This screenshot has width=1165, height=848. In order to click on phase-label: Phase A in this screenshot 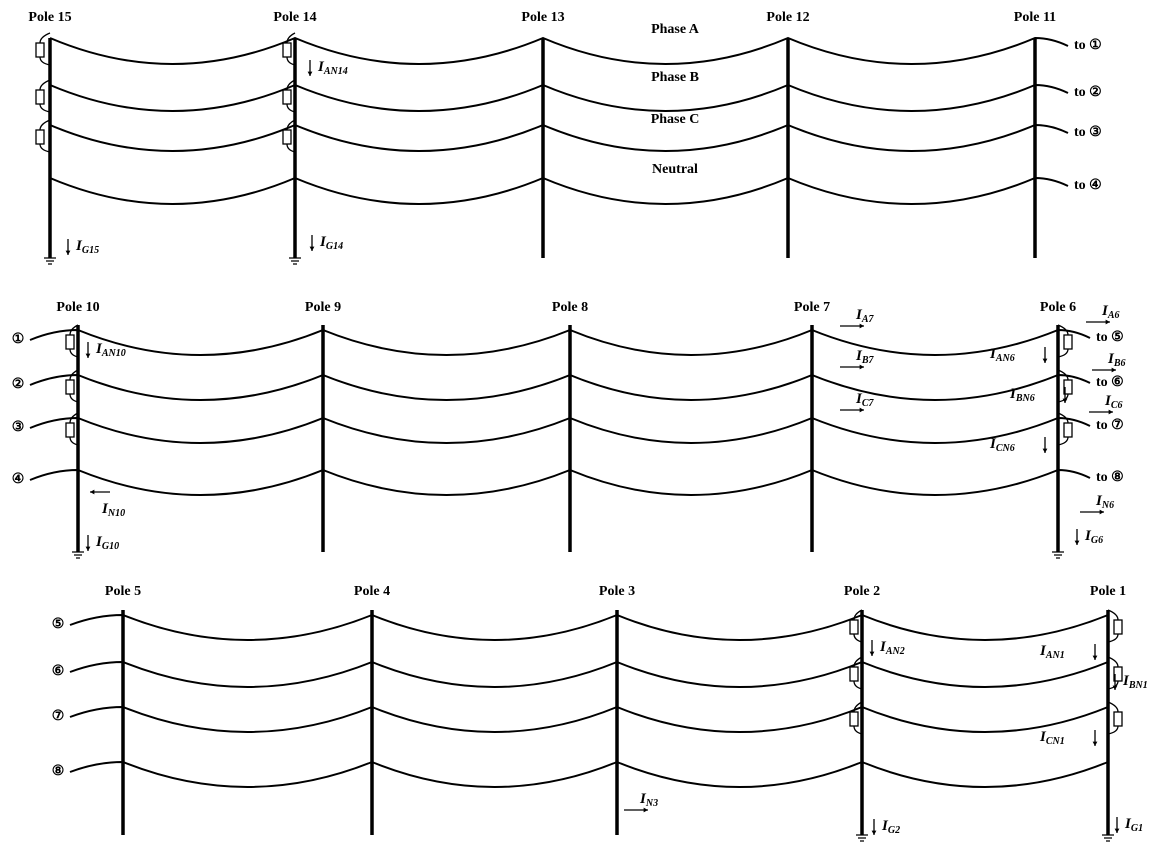, I will do `click(675, 29)`.